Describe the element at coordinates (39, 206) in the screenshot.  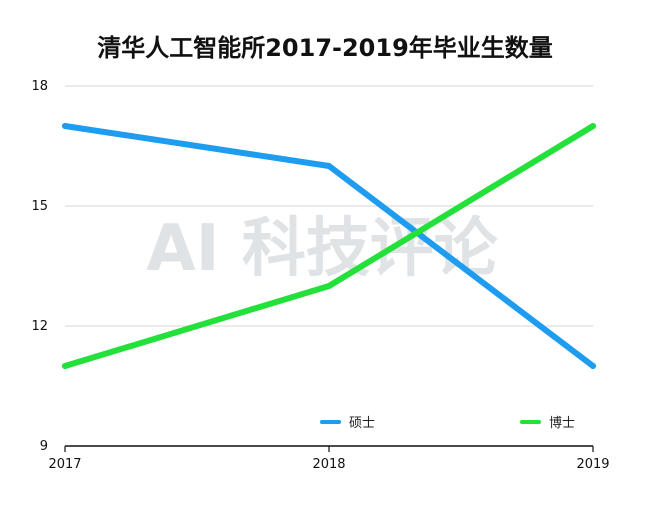
I see `y-tick-label-15: 15` at that location.